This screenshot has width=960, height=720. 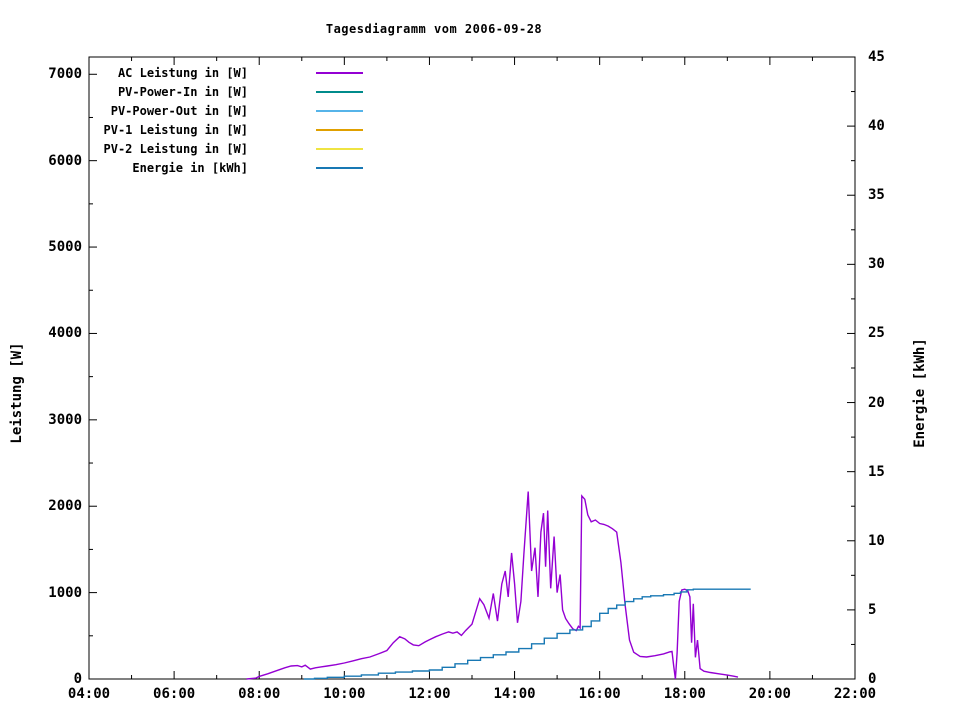 I want to click on x-tick-label: 10:00, so click(x=344, y=694).